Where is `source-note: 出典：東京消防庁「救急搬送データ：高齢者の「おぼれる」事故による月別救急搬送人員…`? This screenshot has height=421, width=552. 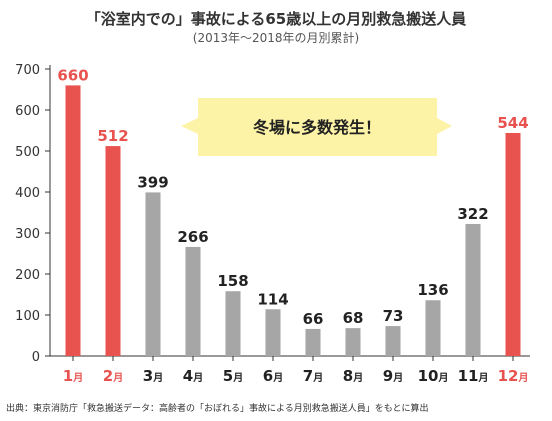
source-note: 出典：東京消防庁「救急搬送データ：高齢者の「おぼれる」事故による月別救急搬送人員… is located at coordinates (217, 409).